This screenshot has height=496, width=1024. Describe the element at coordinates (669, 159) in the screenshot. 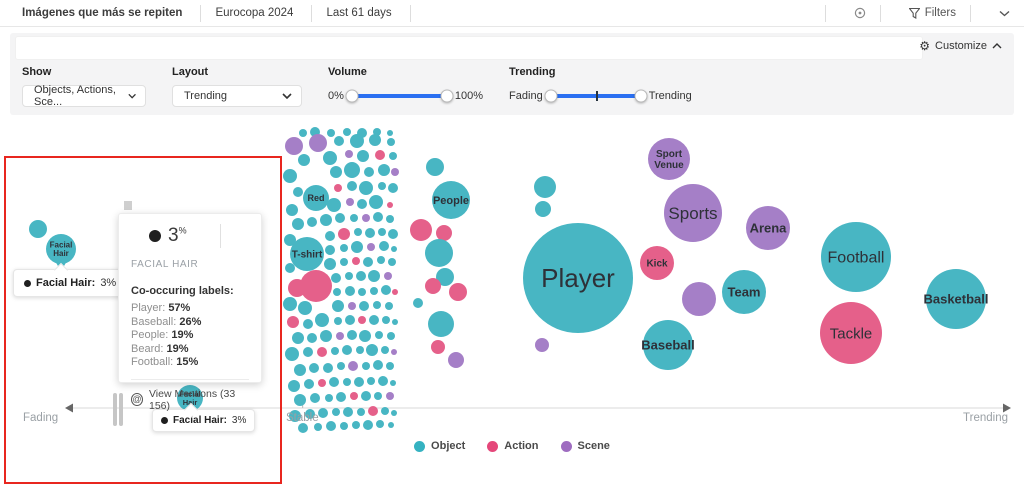

I see `bubble-sport-venue` at that location.